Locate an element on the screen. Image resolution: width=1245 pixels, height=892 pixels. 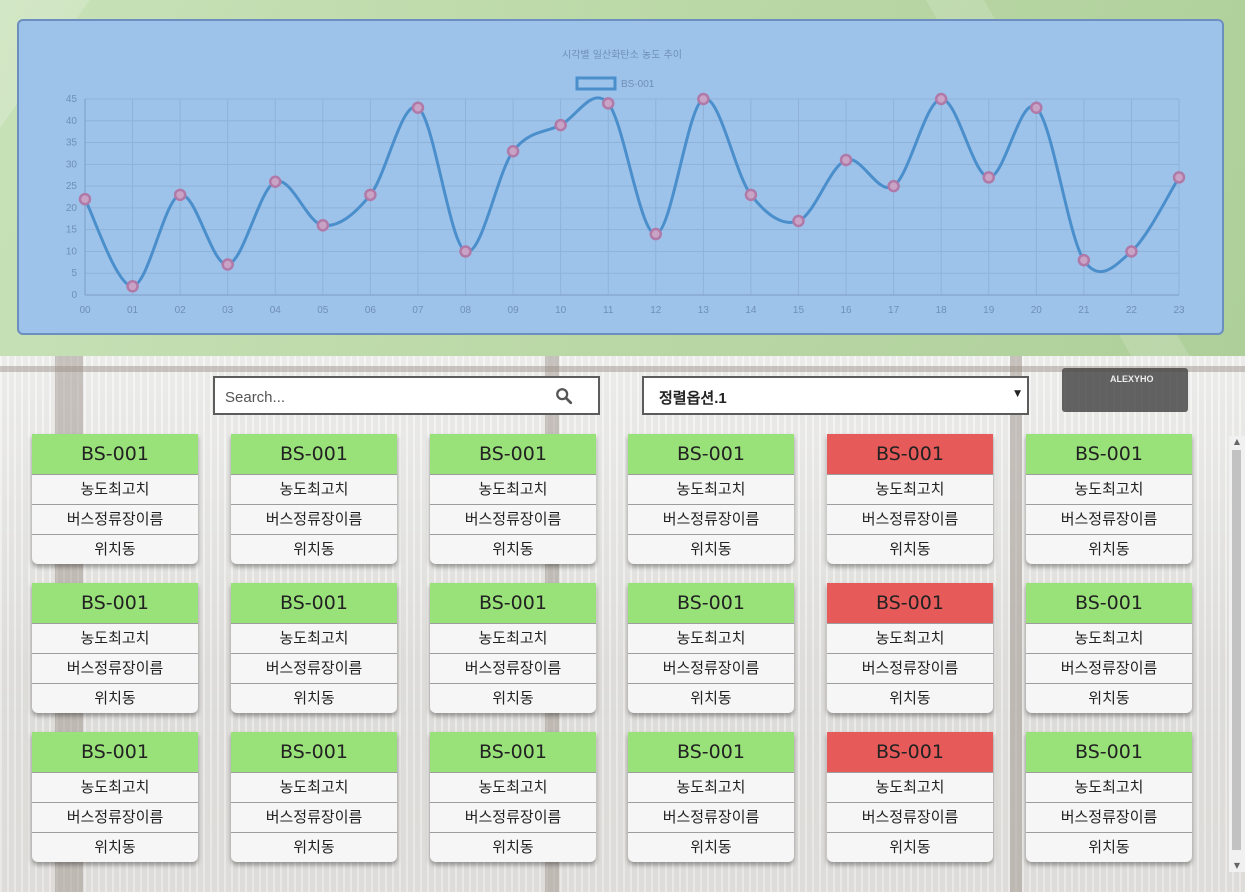
x-tick-label: 18 is located at coordinates (942, 310).